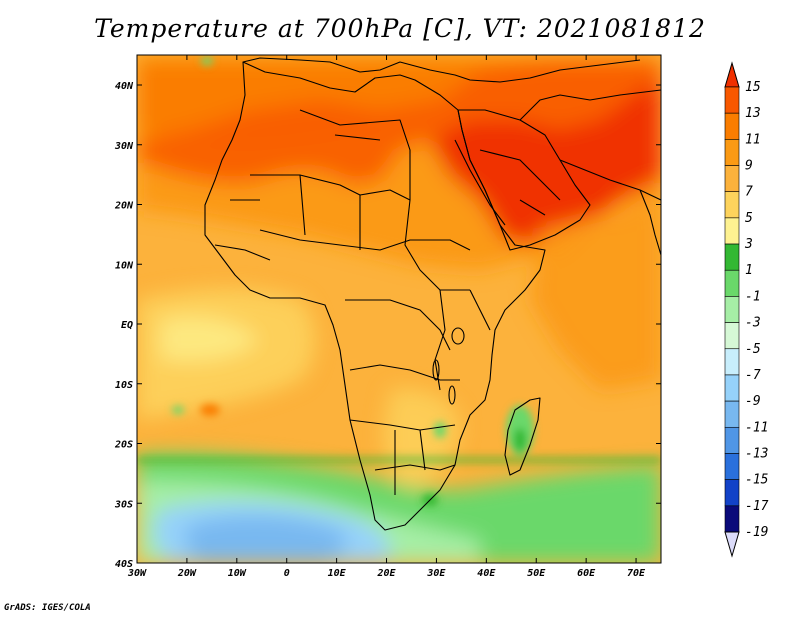 The image size is (800, 618). What do you see at coordinates (753, 87) in the screenshot?
I see `colorbar-label-0: 15` at bounding box center [753, 87].